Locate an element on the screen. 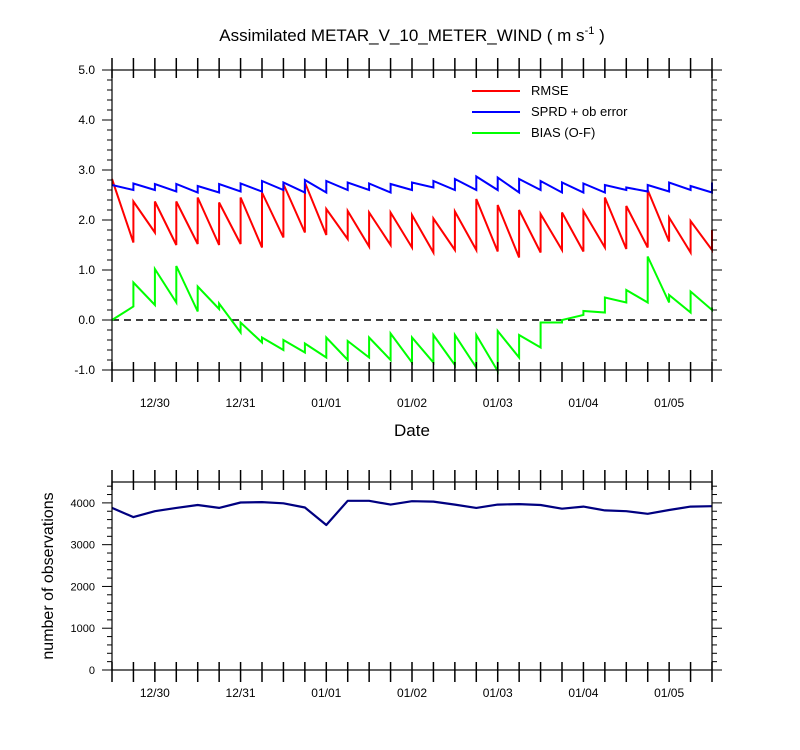 The image size is (800, 750). x-axis-label: Date is located at coordinates (412, 430).